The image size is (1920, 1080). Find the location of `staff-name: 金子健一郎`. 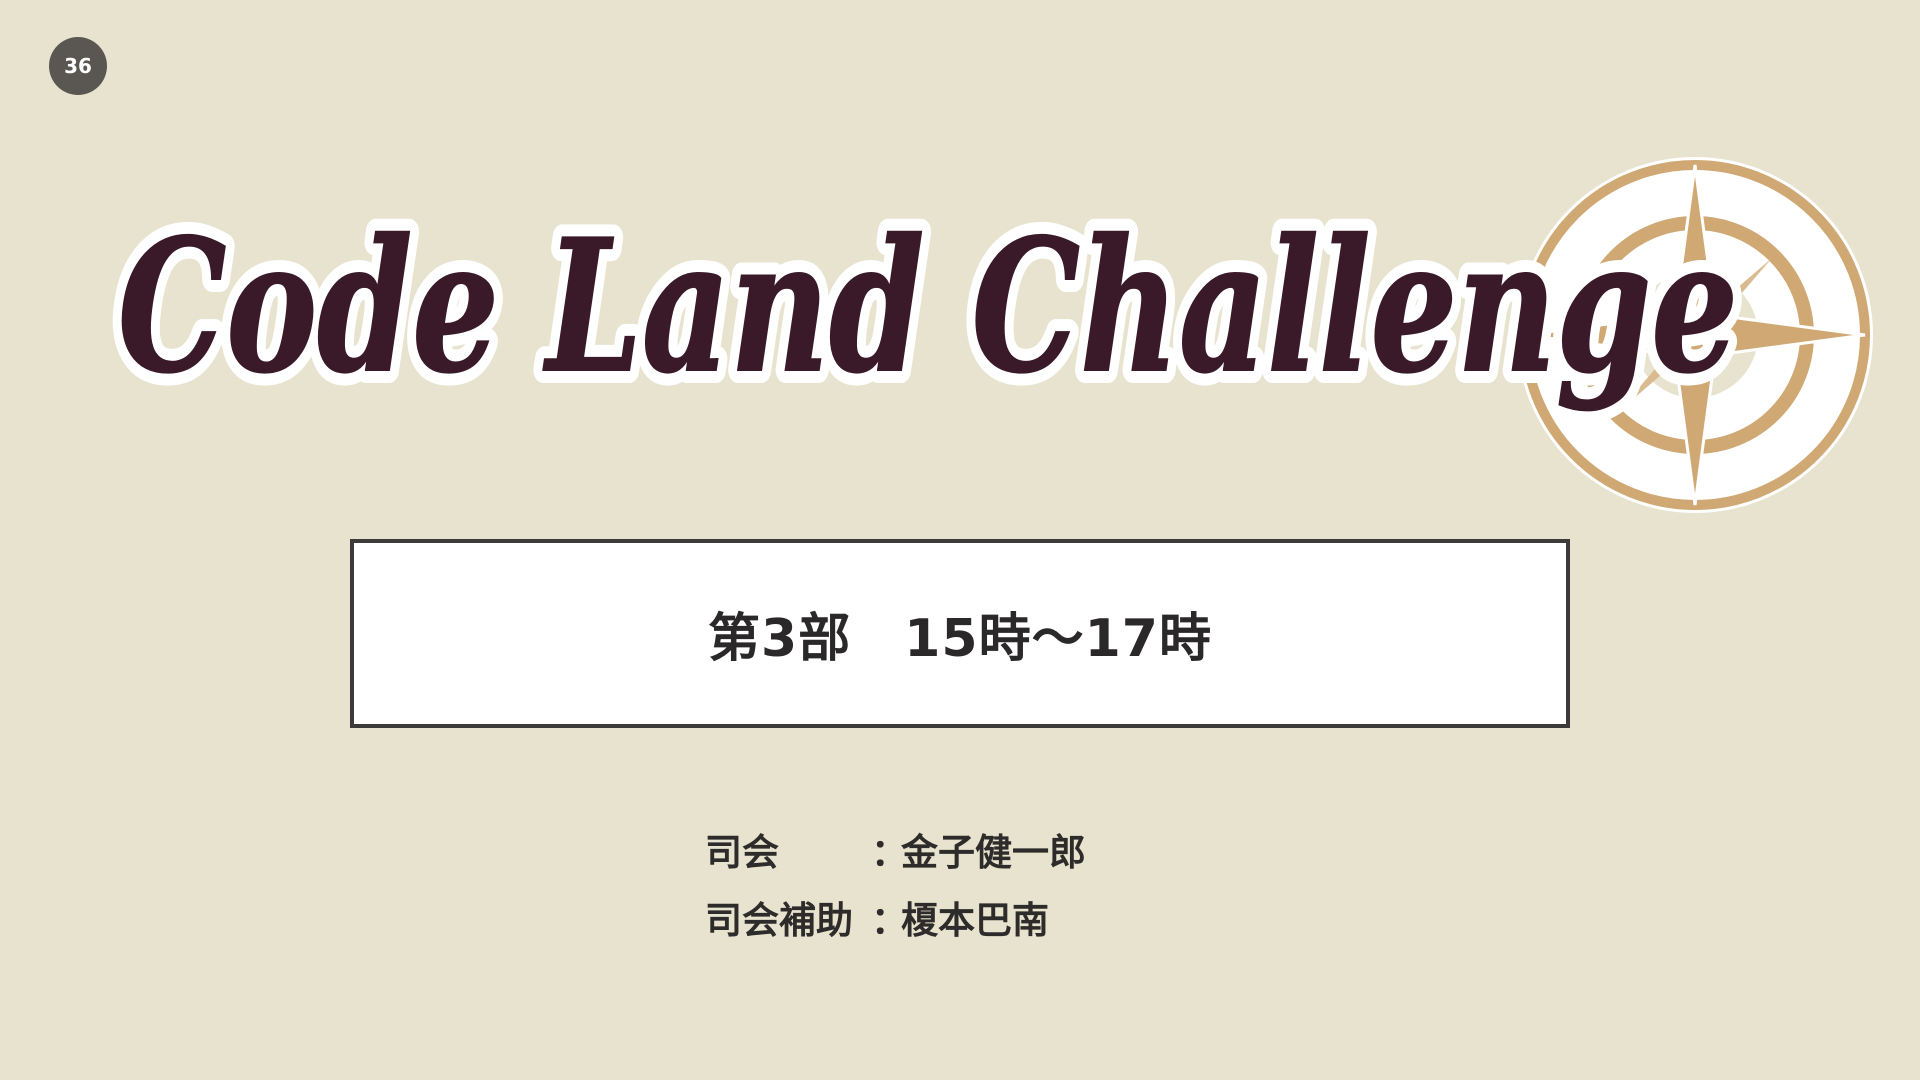

staff-name: 金子健一郎 is located at coordinates (993, 852).